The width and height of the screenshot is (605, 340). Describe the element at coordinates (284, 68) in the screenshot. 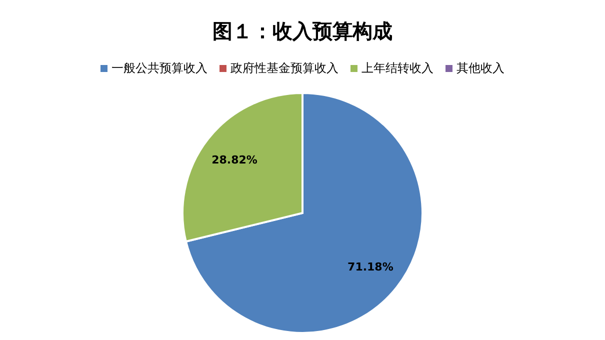

I see `legend-label: 政府性基金预算收入` at that location.